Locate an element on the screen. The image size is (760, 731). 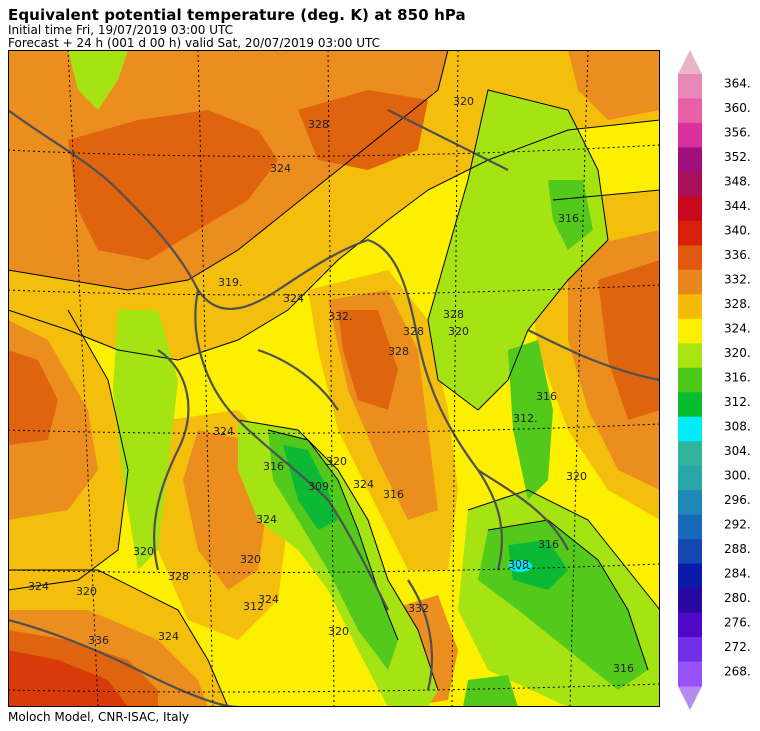
contour-fill-332-nw is located at coordinates (173, 185).